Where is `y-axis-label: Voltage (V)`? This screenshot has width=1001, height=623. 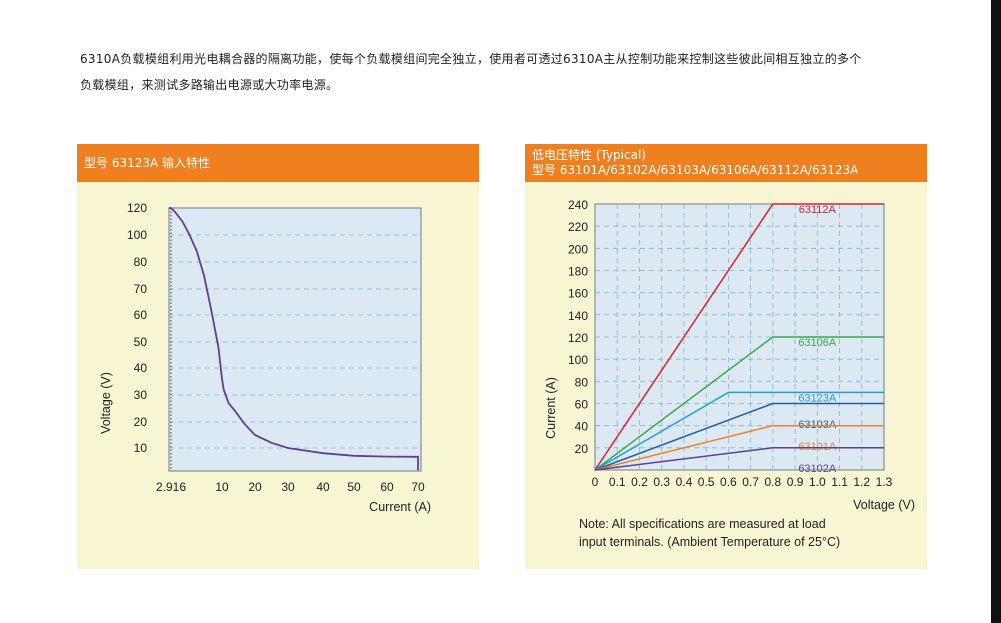
y-axis-label: Voltage (V) is located at coordinates (106, 403).